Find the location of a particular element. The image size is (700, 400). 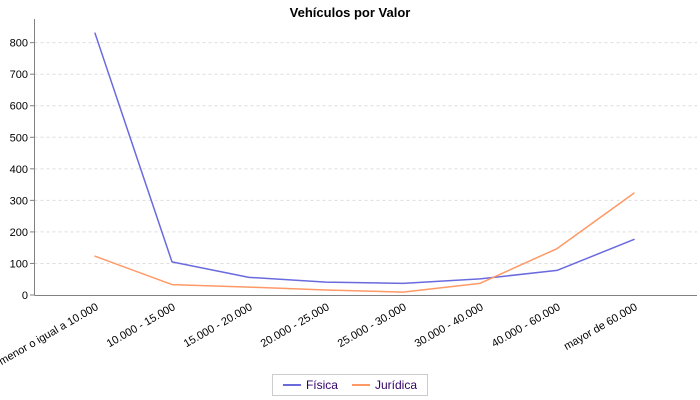

y-tick-label: 200 is located at coordinates (19, 233).